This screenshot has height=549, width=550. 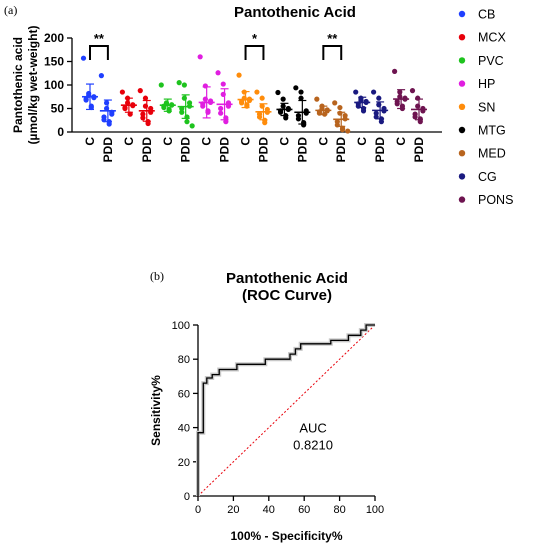 What do you see at coordinates (33, 85) in the screenshot?
I see `y-axis-label-line: (µmol/kg wet-weight)` at bounding box center [33, 85].